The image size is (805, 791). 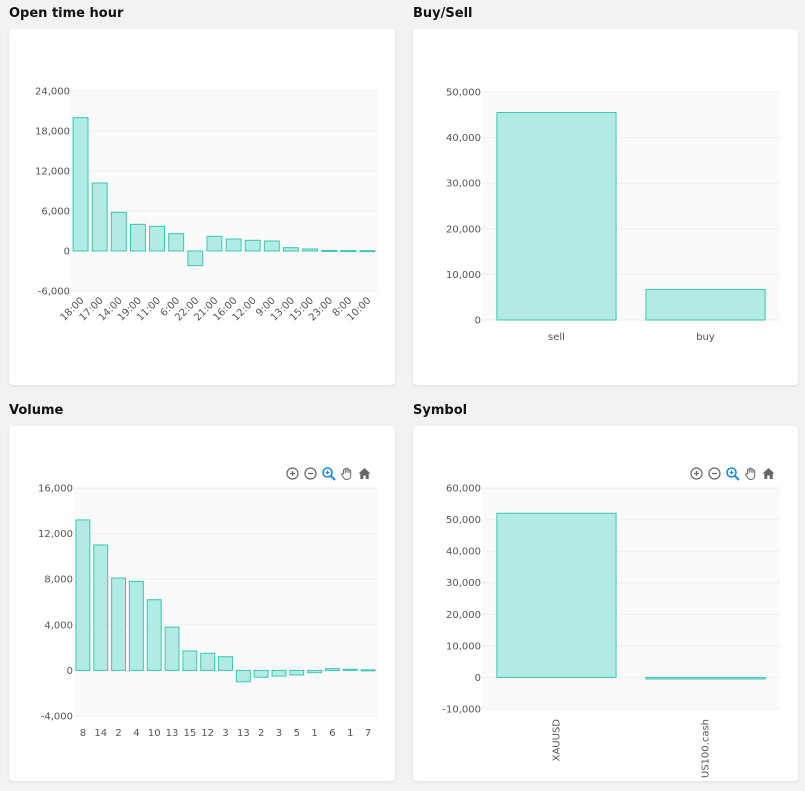 I want to click on bar-14:00, so click(x=118, y=231).